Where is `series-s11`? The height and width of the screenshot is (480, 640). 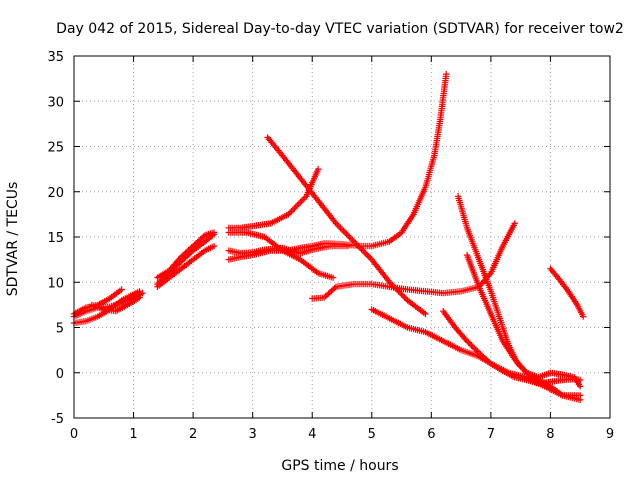
series-s11 is located at coordinates (281, 255).